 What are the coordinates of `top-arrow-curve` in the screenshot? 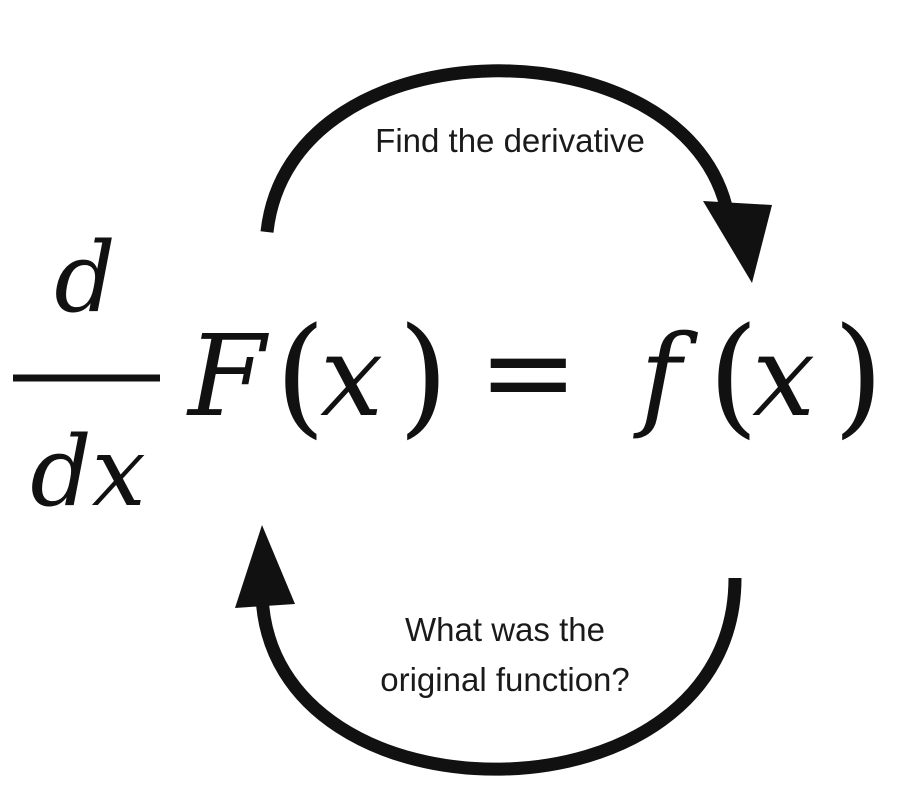 It's located at (497, 148).